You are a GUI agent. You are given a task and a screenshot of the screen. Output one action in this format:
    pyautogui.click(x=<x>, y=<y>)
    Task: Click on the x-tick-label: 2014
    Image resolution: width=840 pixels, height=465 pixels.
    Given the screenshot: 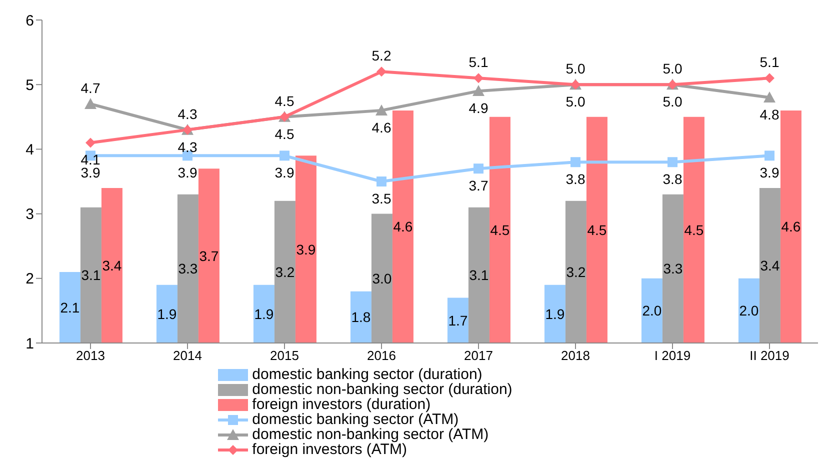 What is the action you would take?
    pyautogui.click(x=187, y=356)
    